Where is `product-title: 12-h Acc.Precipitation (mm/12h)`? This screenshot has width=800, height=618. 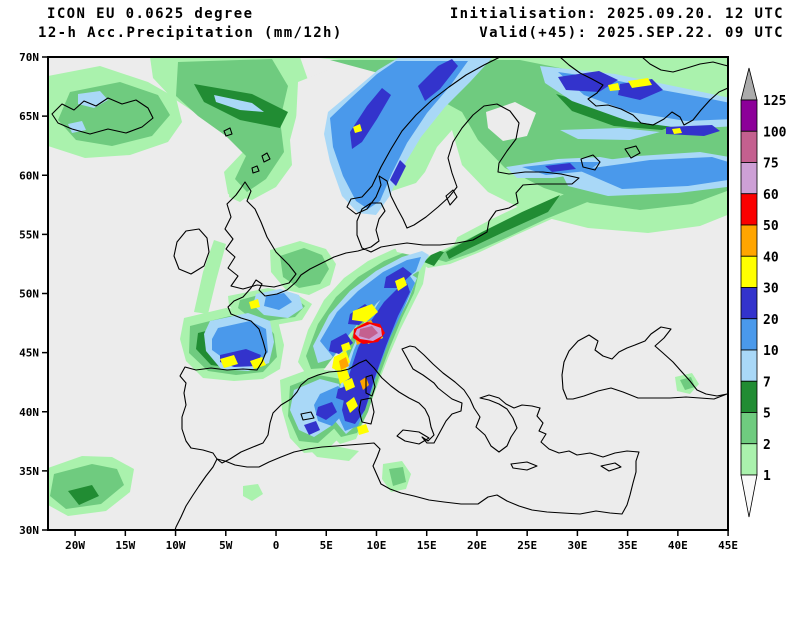 product-title: 12-h Acc.Precipitation (mm/12h) is located at coordinates (190, 33).